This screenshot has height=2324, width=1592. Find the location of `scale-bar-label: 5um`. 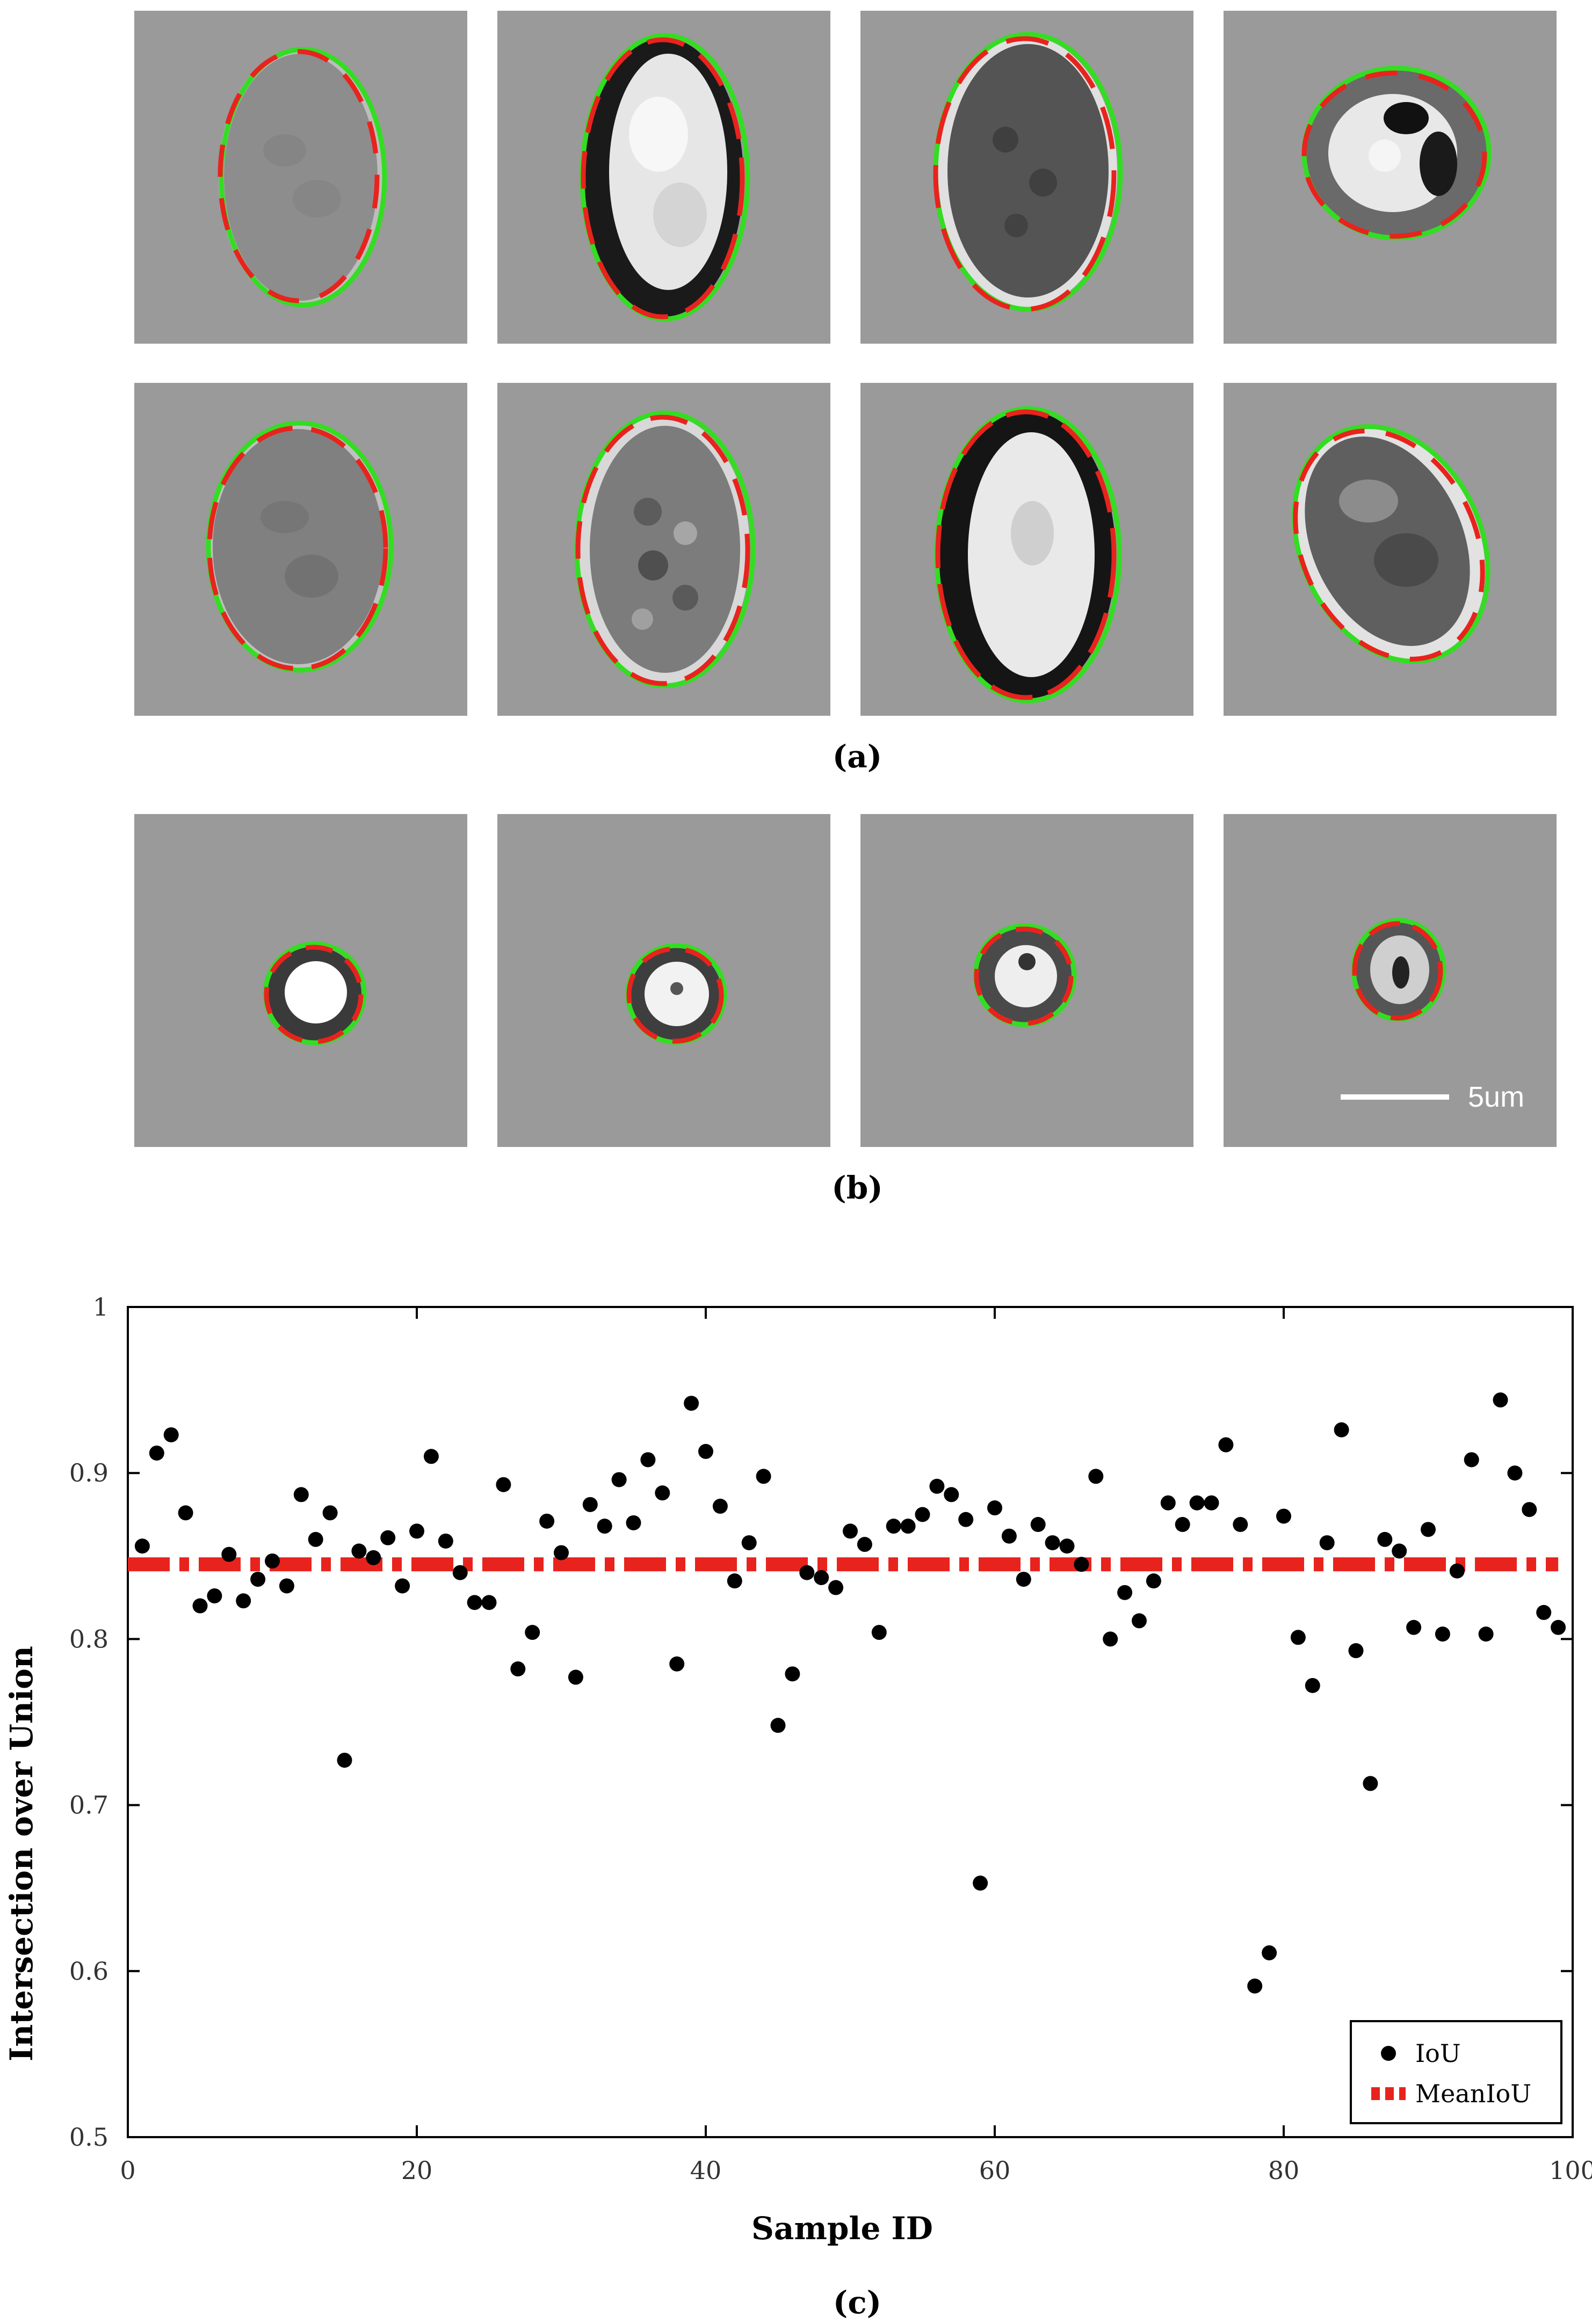

scale-bar-label: 5um is located at coordinates (1496, 1097).